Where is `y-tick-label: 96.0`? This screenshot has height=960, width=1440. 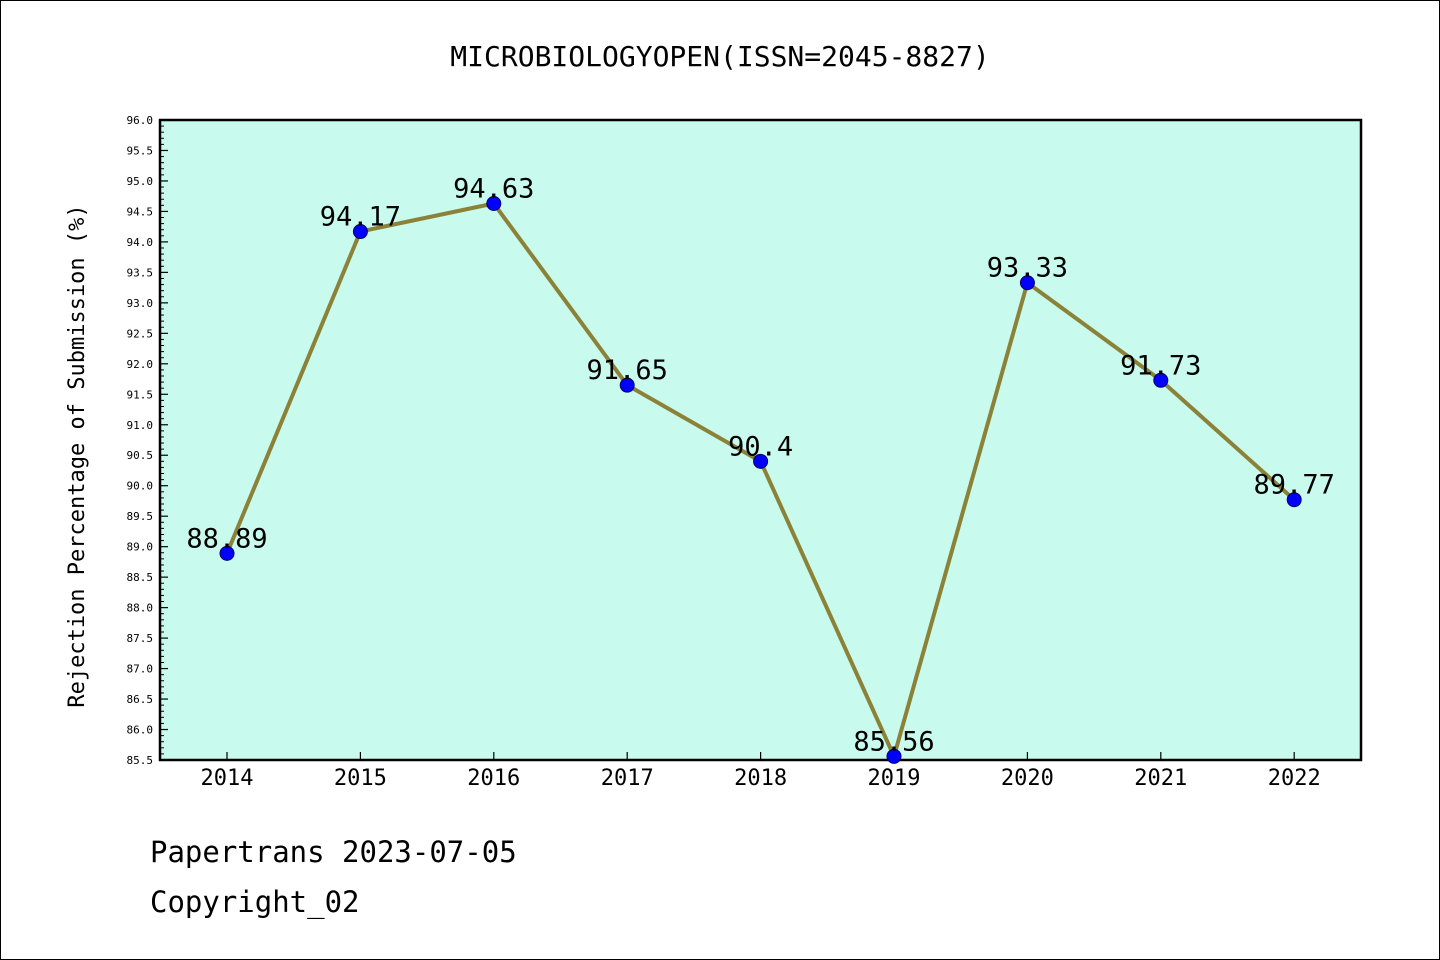
y-tick-label: 96.0 is located at coordinates (140, 120).